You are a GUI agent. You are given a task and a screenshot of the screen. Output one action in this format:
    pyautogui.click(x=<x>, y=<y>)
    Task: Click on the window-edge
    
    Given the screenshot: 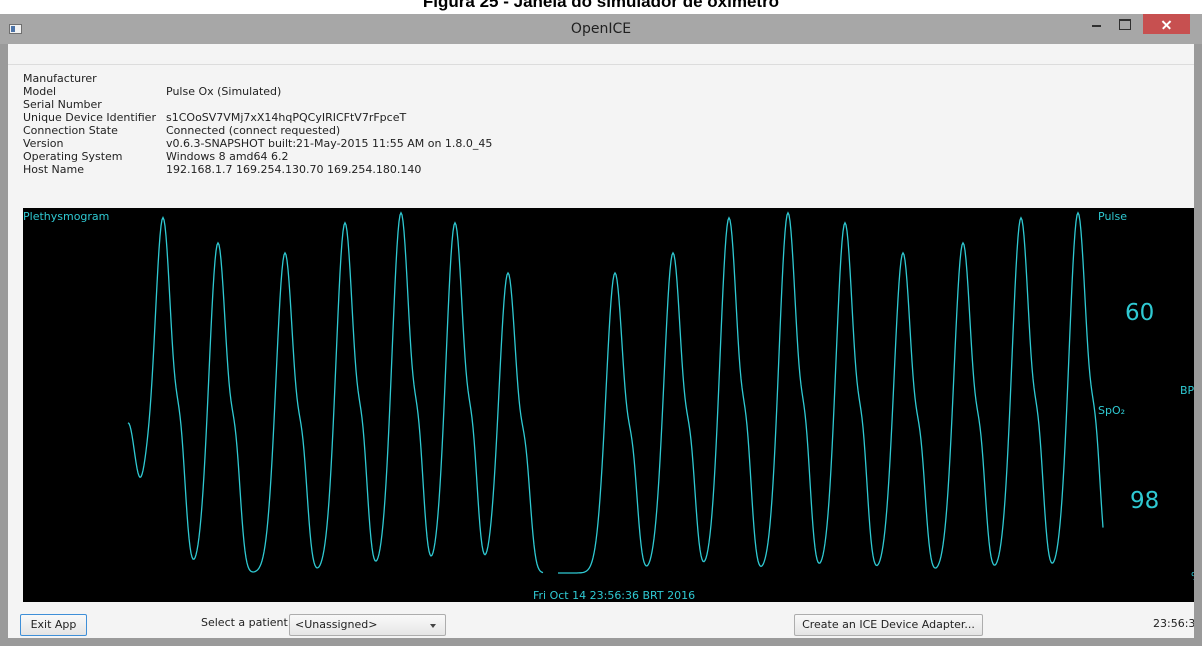 What is the action you would take?
    pyautogui.click(x=1198, y=345)
    